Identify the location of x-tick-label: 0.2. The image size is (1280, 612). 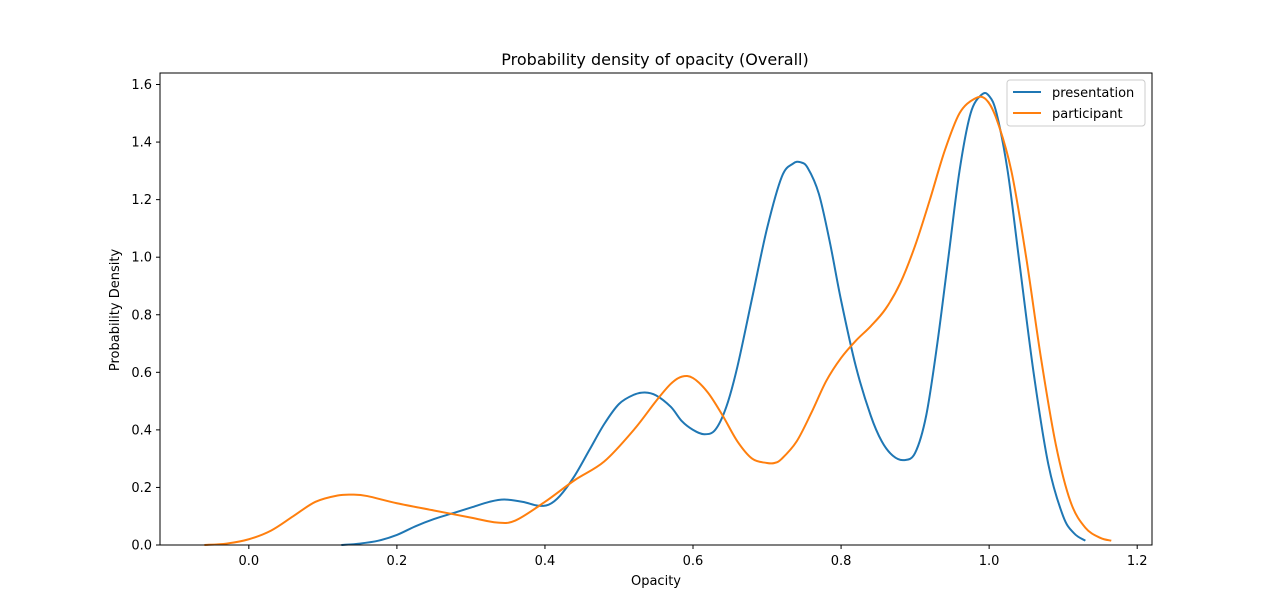
(397, 561).